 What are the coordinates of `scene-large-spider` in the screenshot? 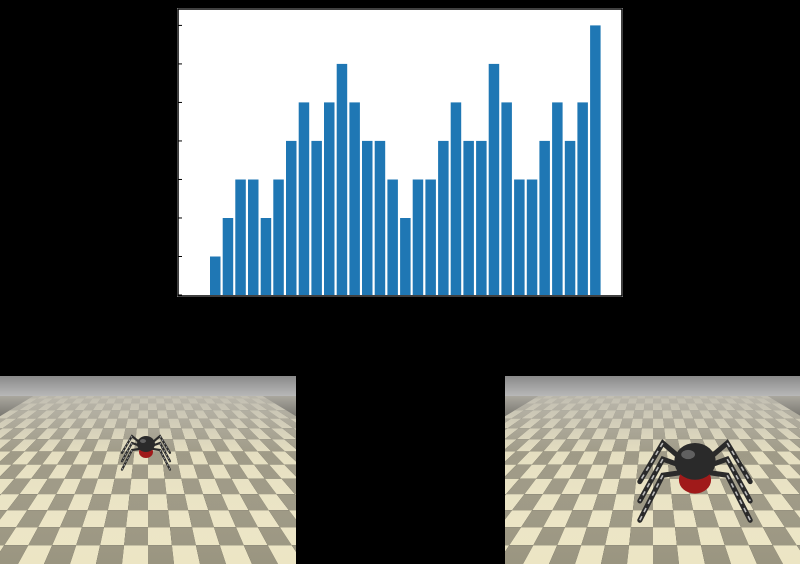 It's located at (652, 470).